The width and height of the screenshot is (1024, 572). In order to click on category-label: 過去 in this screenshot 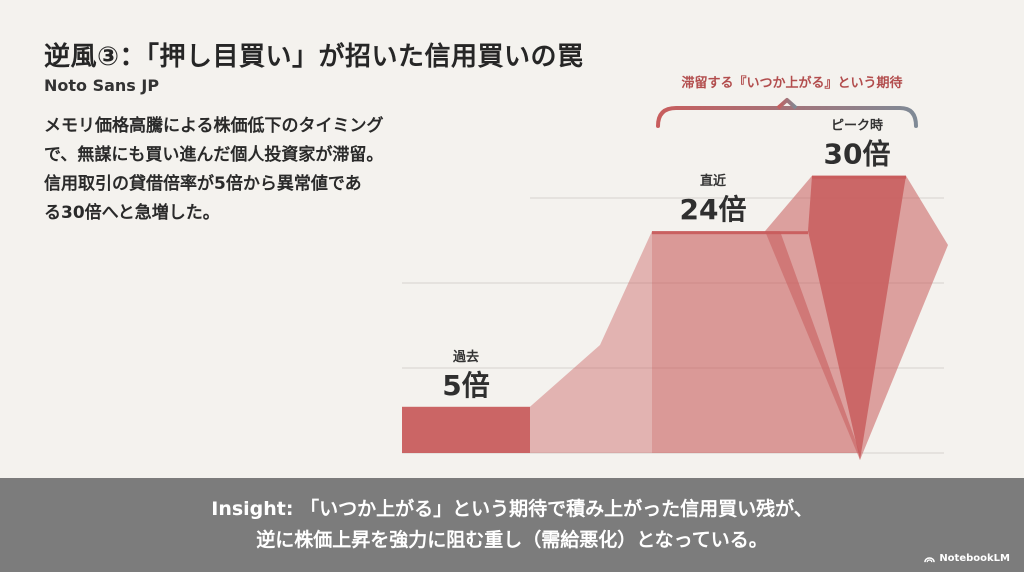, I will do `click(465, 357)`.